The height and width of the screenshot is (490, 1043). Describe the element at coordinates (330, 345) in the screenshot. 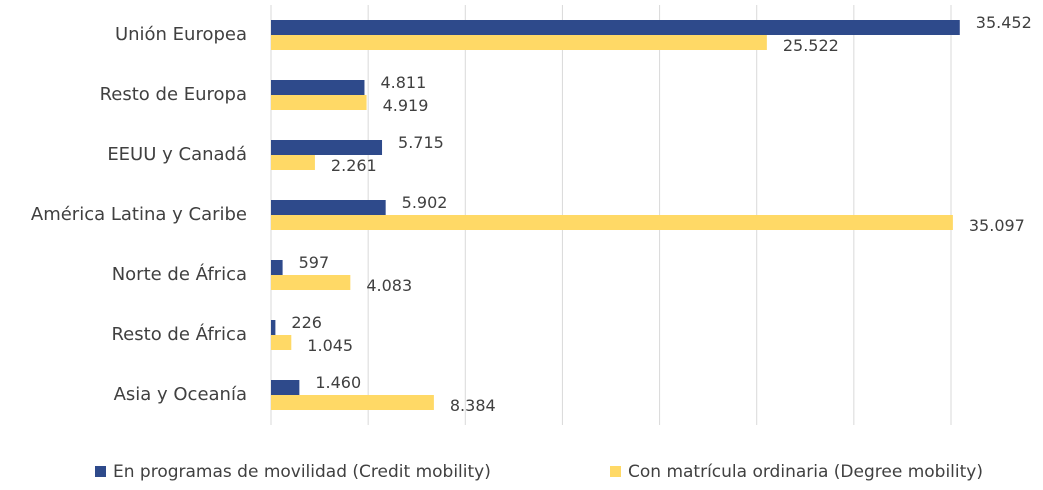

I see `data-label: 1.045` at that location.